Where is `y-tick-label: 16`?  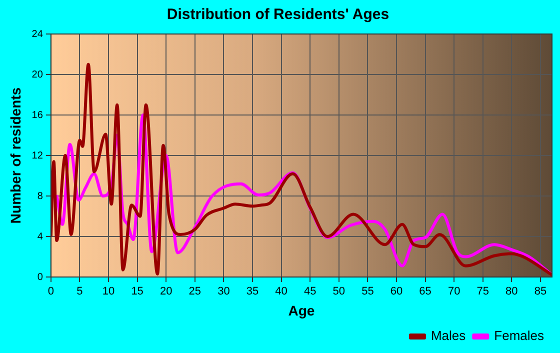
y-tick-label: 16 is located at coordinates (38, 115).